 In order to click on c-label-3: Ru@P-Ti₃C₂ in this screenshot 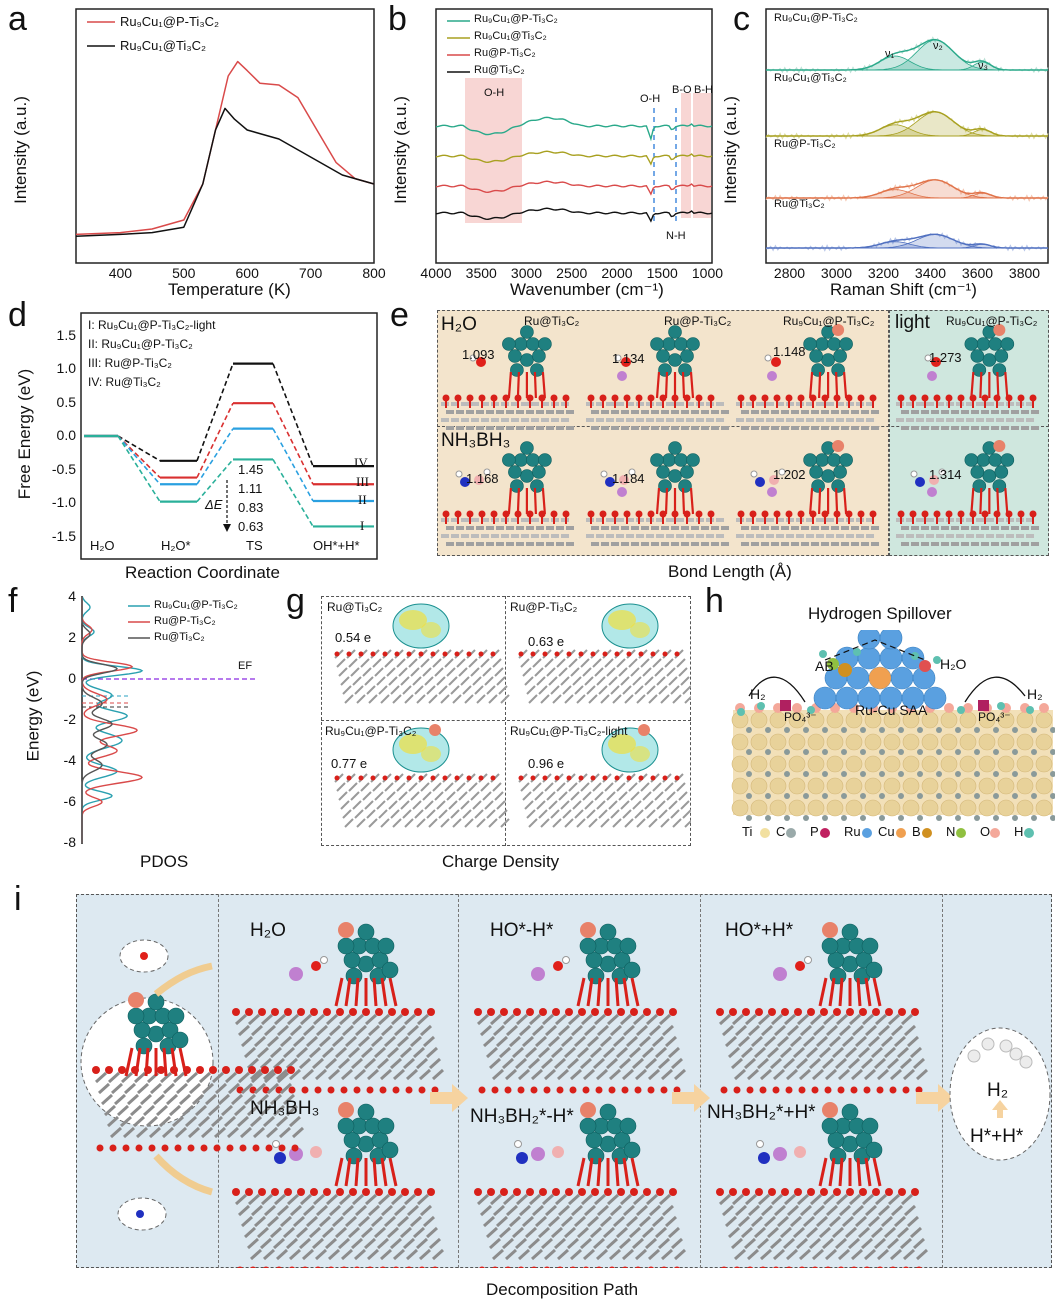, I will do `click(805, 144)`.